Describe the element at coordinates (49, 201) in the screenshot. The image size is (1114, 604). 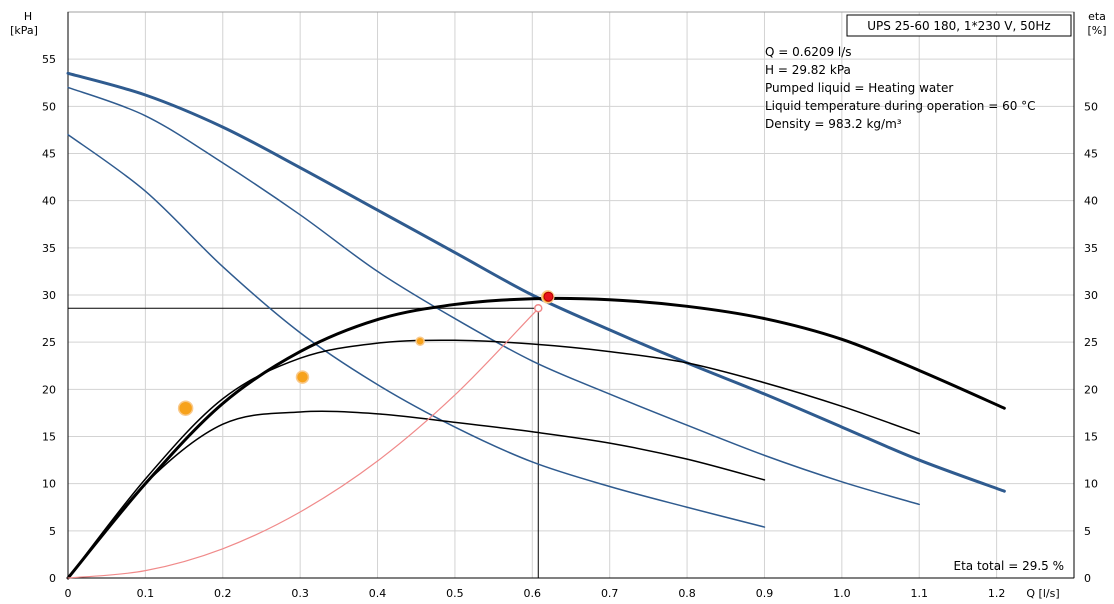
I see `y-left-tick-label: 40` at that location.